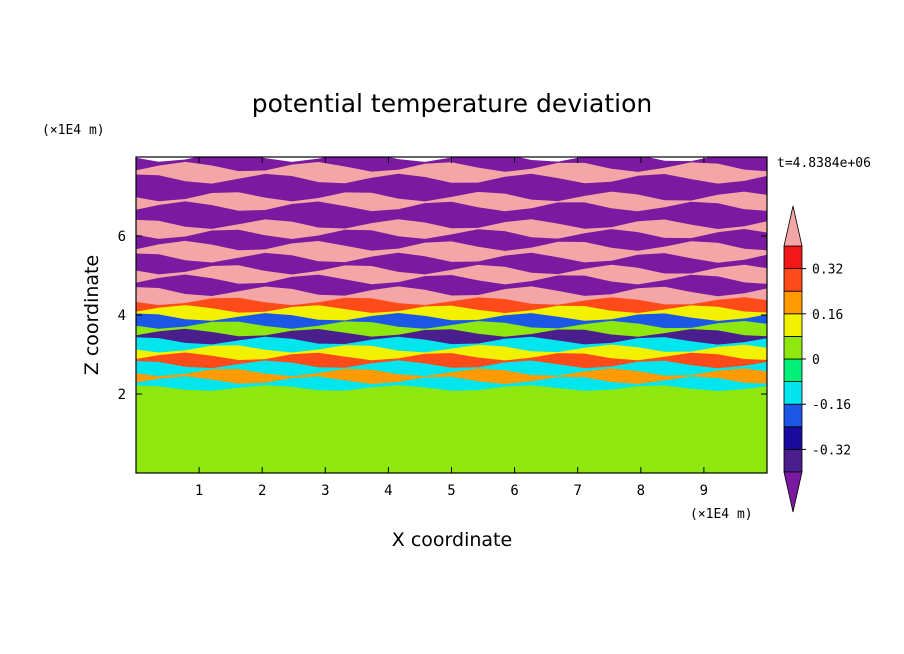  I want to click on y-tick-label: 6, so click(122, 237).